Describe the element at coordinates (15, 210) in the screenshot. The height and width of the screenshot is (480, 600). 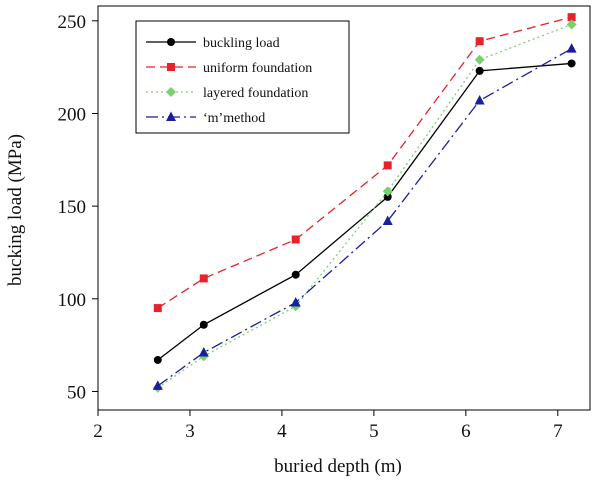
I see `y-axis-title: bucking load (MPa)` at that location.